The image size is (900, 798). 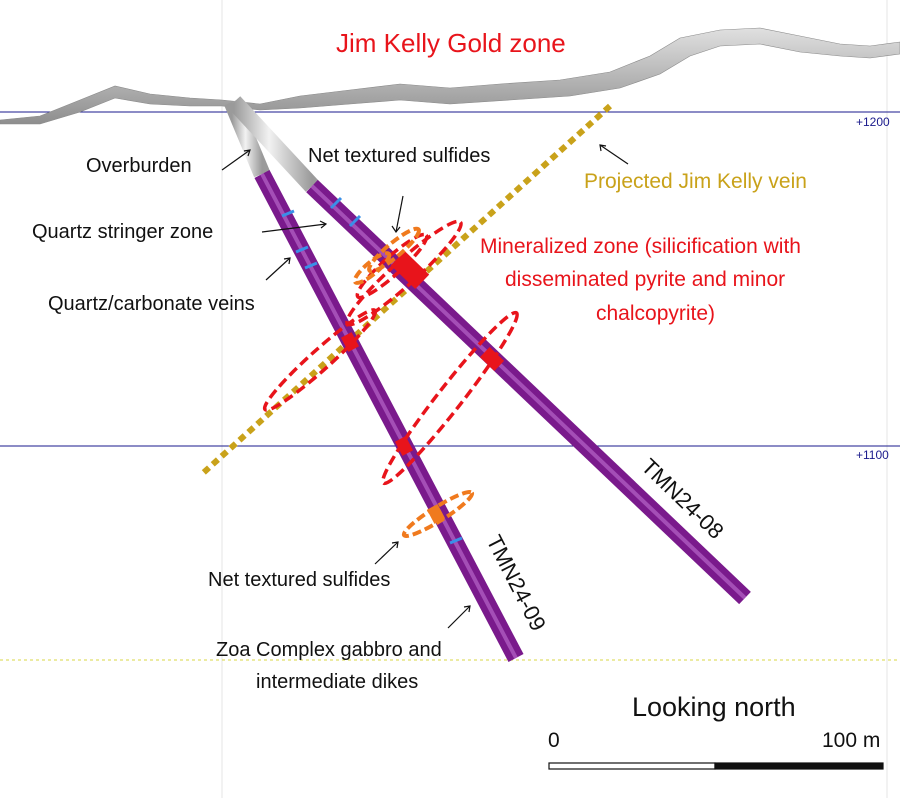 What do you see at coordinates (139, 166) in the screenshot?
I see `label-overburden: Overburden` at bounding box center [139, 166].